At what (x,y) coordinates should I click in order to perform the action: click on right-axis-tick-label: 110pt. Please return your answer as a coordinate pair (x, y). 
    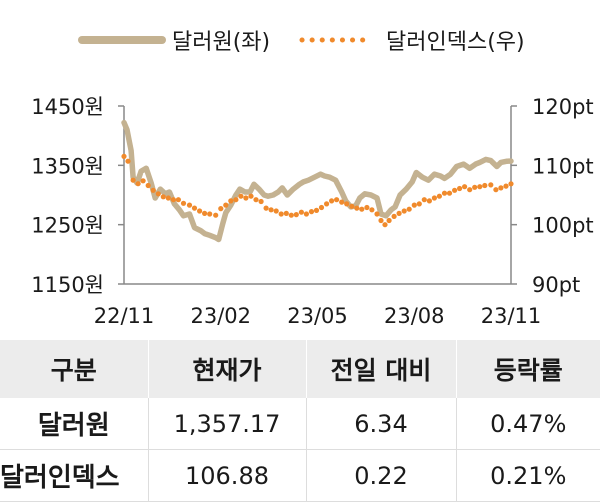
    Looking at the image, I should click on (563, 166).